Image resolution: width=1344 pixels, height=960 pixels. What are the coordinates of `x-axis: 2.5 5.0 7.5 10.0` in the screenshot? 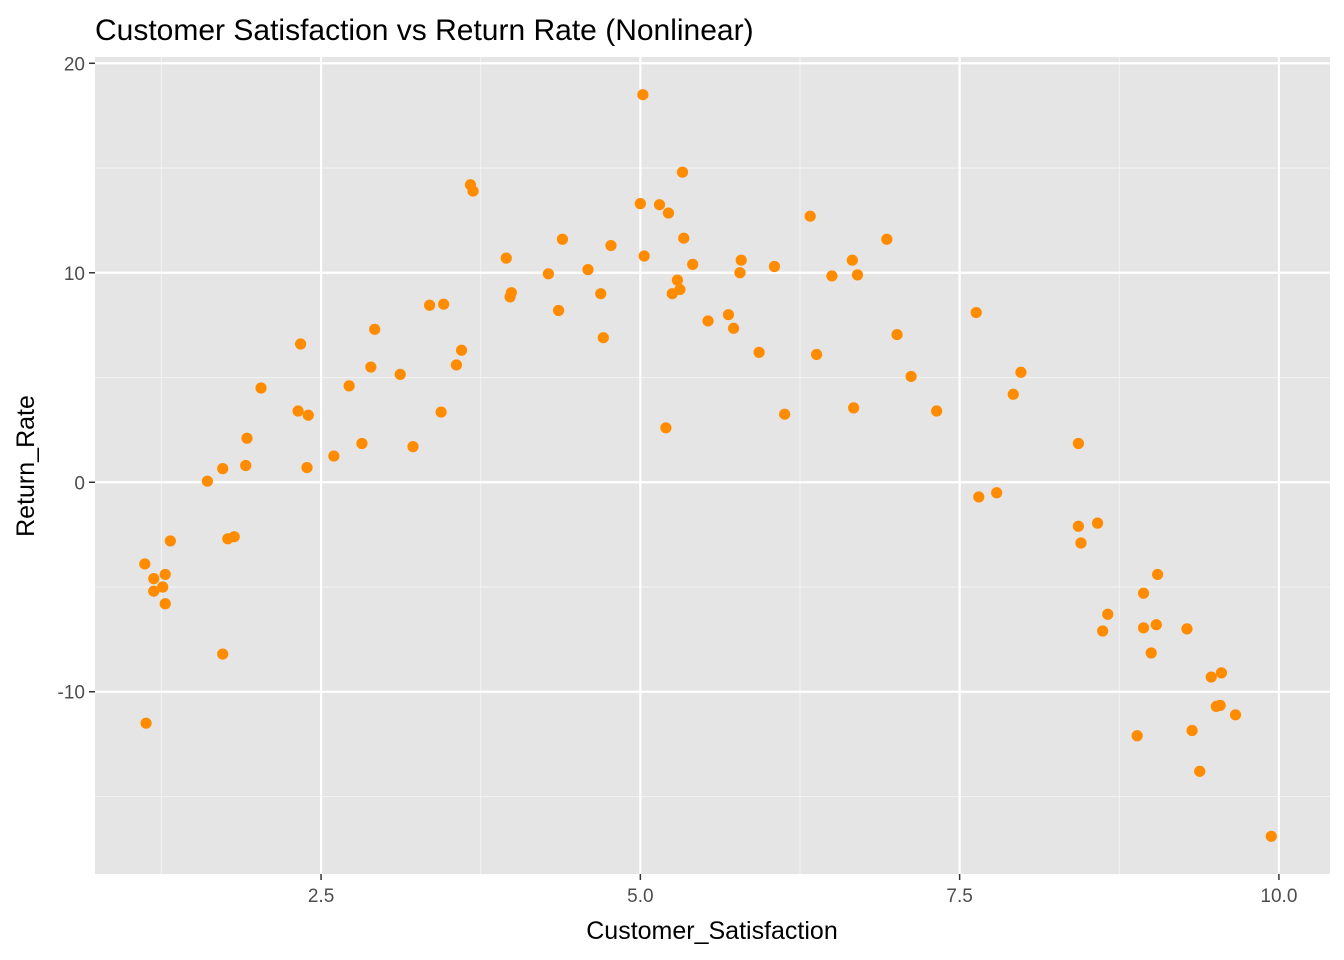 It's located at (802, 890).